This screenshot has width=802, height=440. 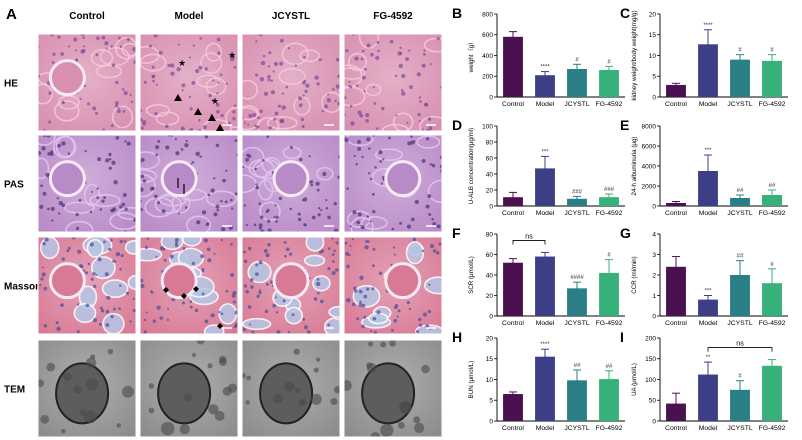 I want to click on y-tick-label: 4000, so click(x=649, y=166).